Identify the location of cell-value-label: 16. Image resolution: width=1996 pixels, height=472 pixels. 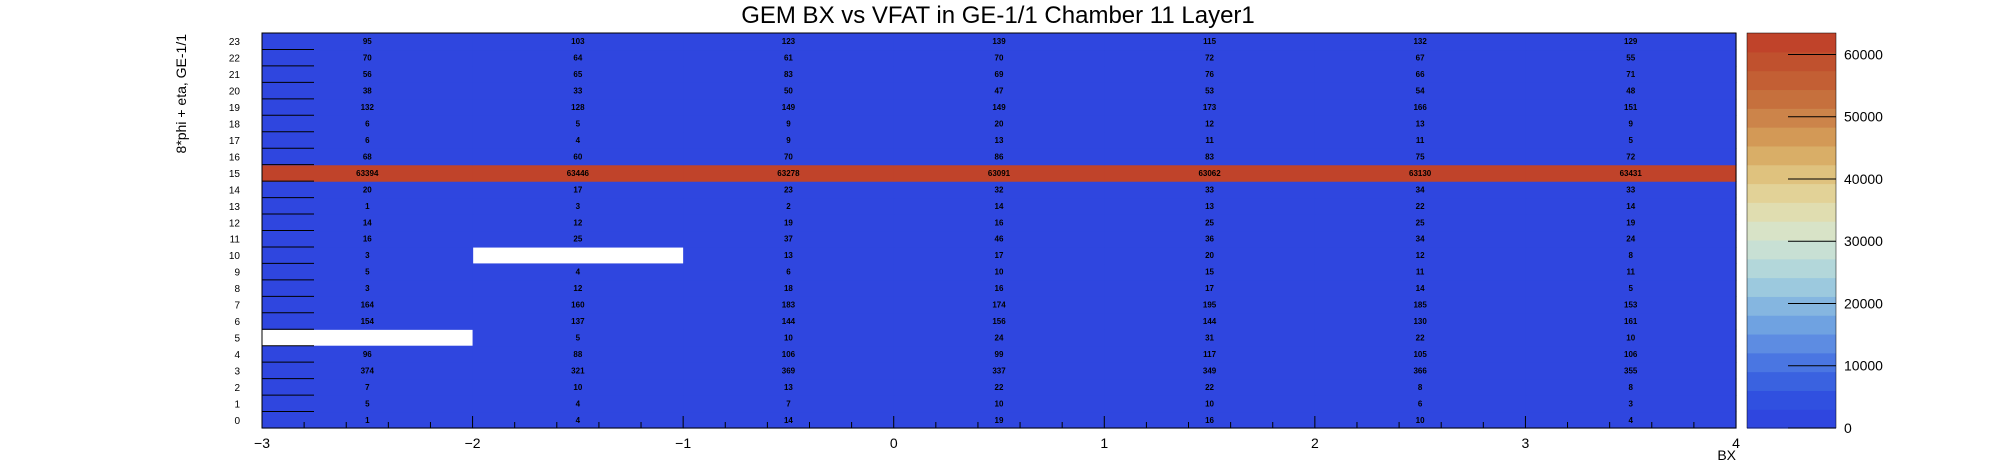
(1209, 420).